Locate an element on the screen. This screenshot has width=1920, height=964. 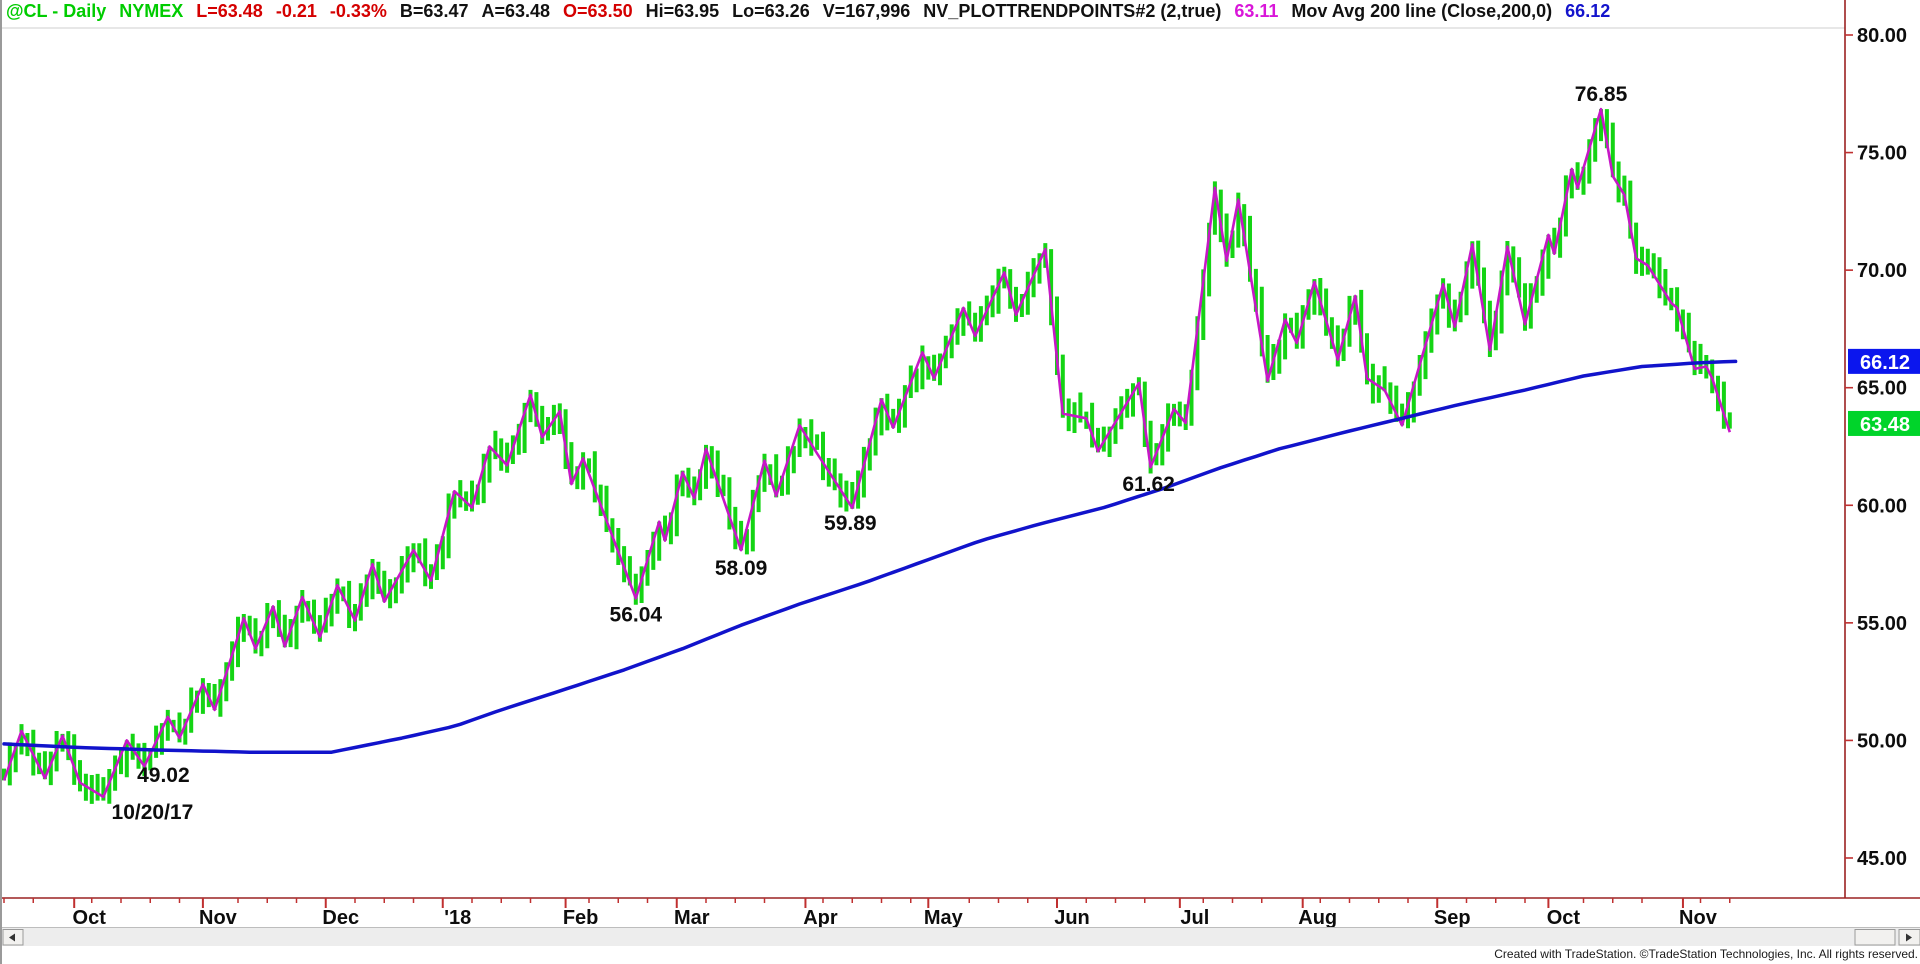
quote-field-exchange: NYMEX is located at coordinates (151, 11).